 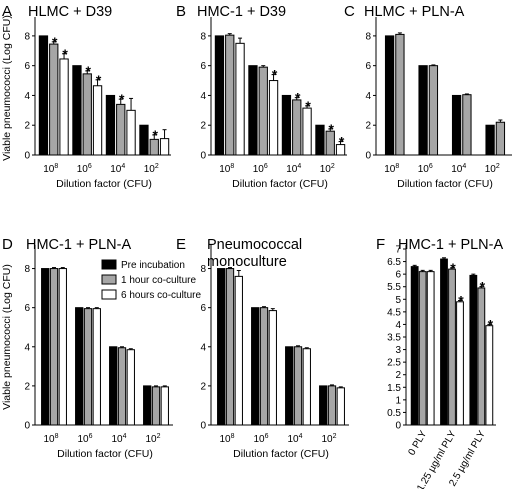 What do you see at coordinates (394, 413) in the screenshot?
I see `y-tick-label: 0.5` at bounding box center [394, 413].